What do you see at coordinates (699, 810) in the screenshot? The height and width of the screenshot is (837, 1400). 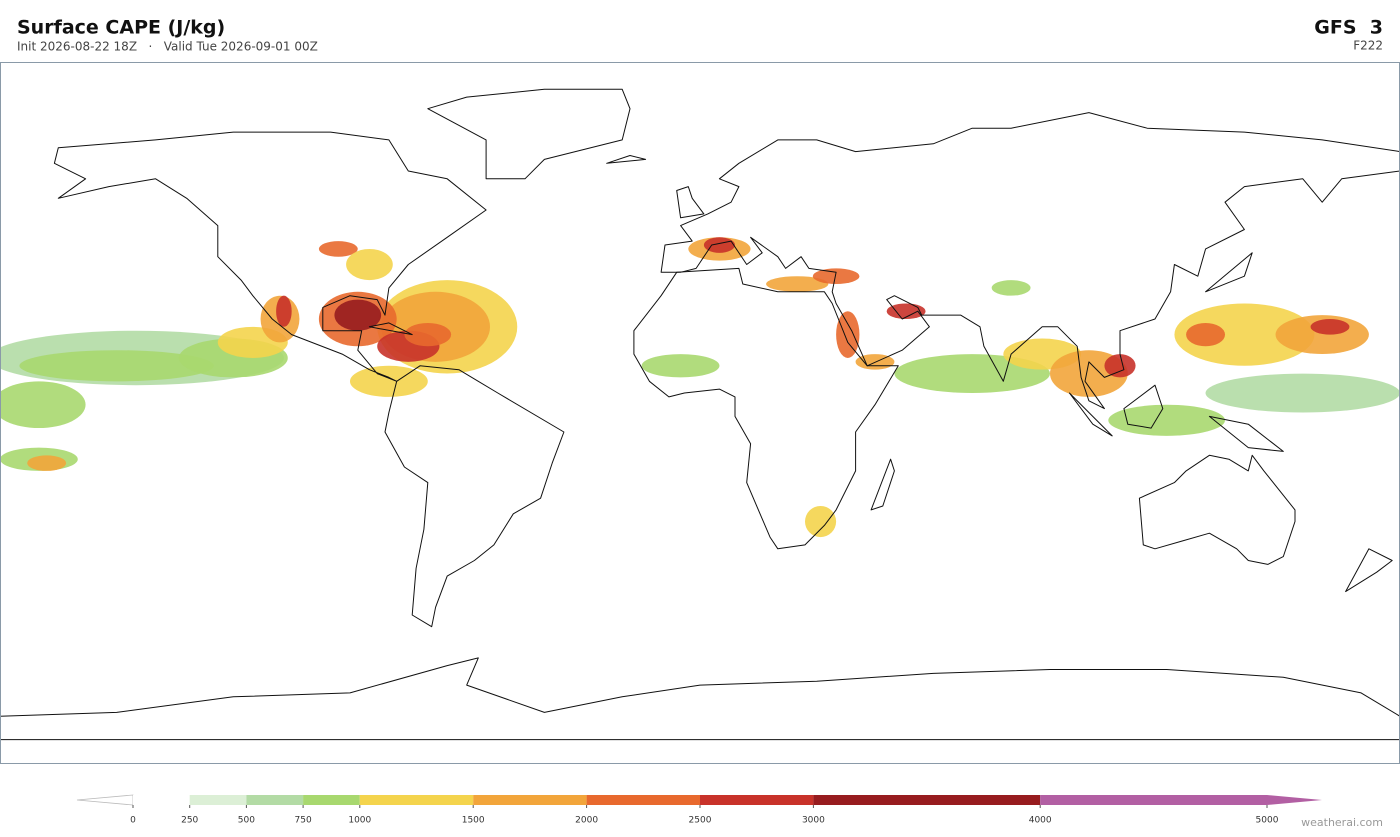 I see `colorbar: 0 250 500 750 1000 1500 2000 2500 3000 4000 5000` at bounding box center [699, 810].